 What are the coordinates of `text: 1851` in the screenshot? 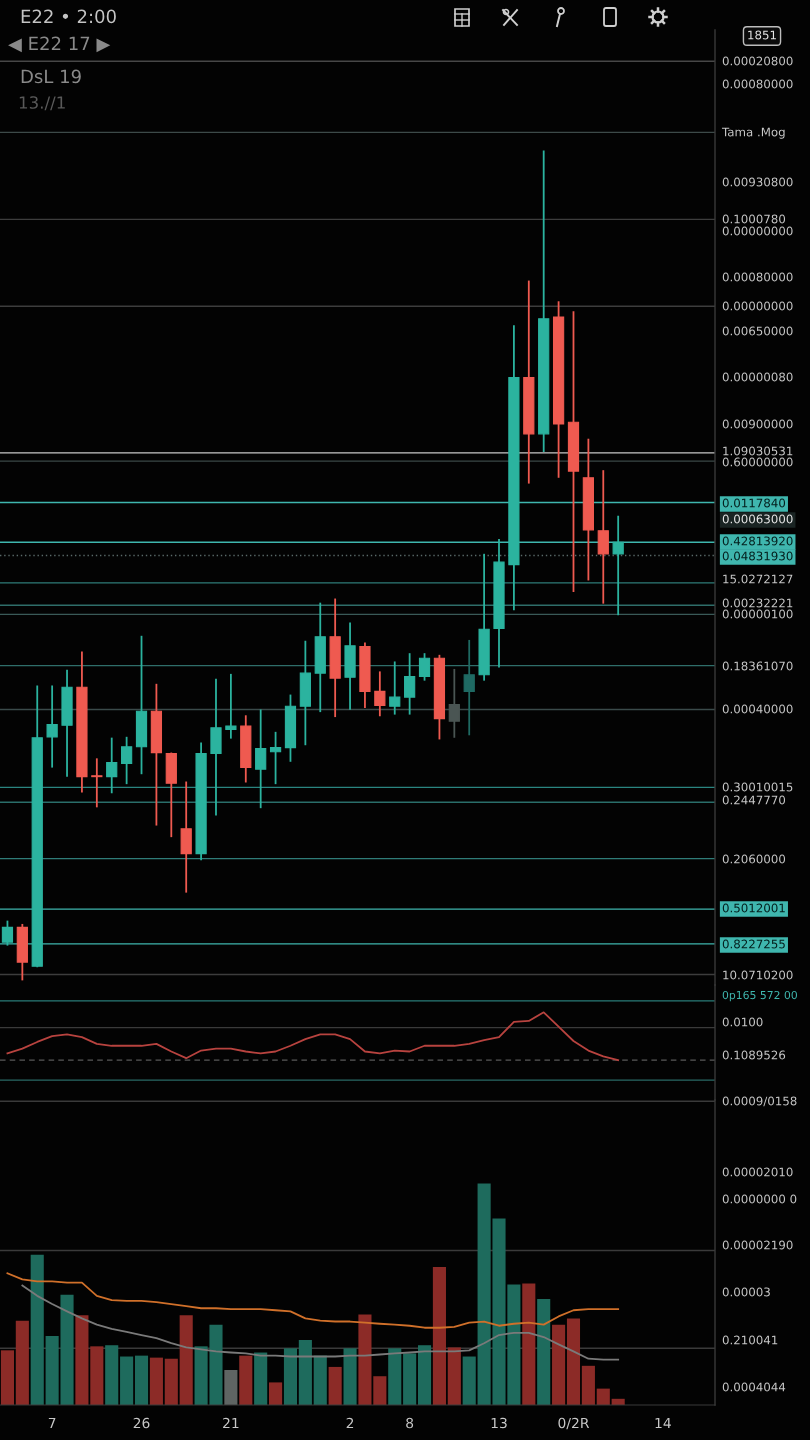 It's located at (762, 35).